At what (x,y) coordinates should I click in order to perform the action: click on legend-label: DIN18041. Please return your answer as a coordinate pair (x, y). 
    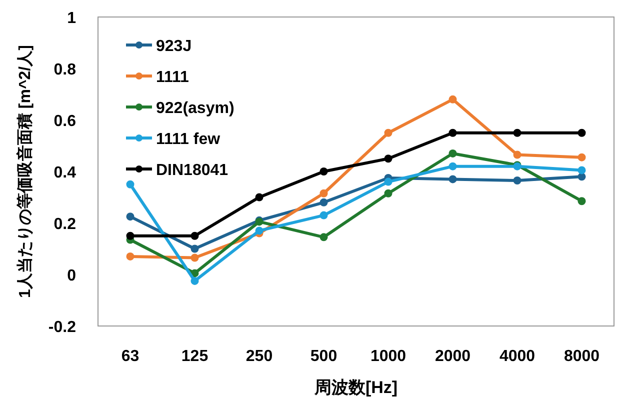
    Looking at the image, I should click on (192, 170).